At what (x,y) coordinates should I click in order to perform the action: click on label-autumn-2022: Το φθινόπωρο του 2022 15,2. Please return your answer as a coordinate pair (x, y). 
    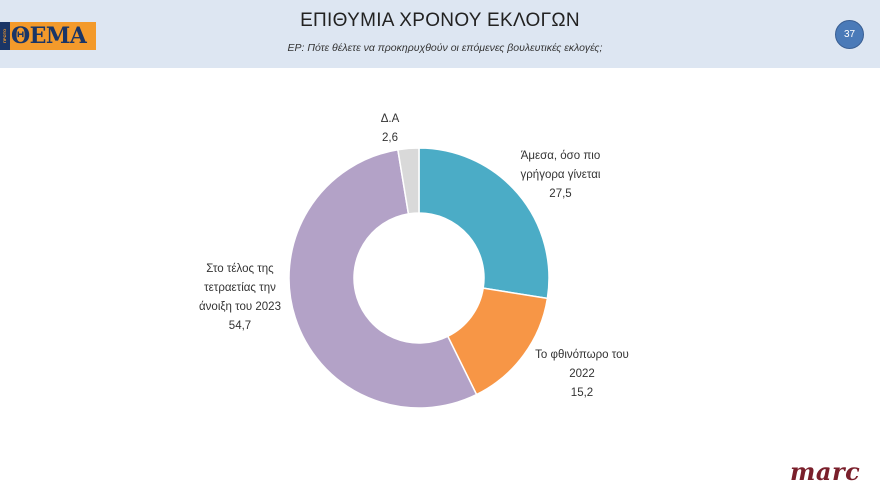
    Looking at the image, I should click on (582, 374).